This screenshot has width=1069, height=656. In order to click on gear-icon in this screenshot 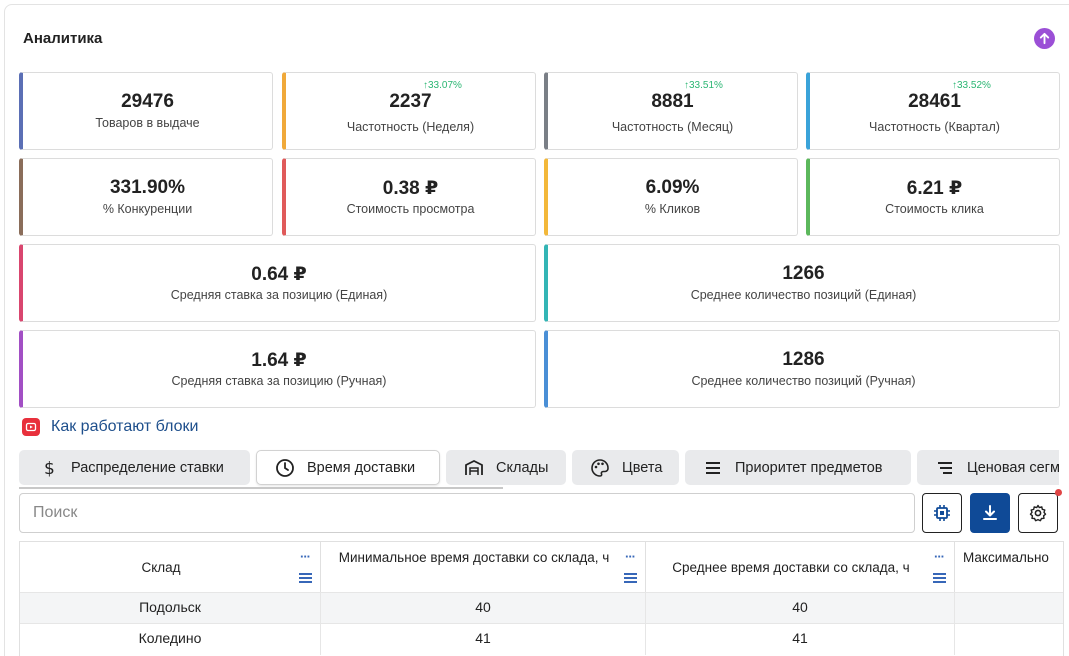, I will do `click(1038, 513)`.